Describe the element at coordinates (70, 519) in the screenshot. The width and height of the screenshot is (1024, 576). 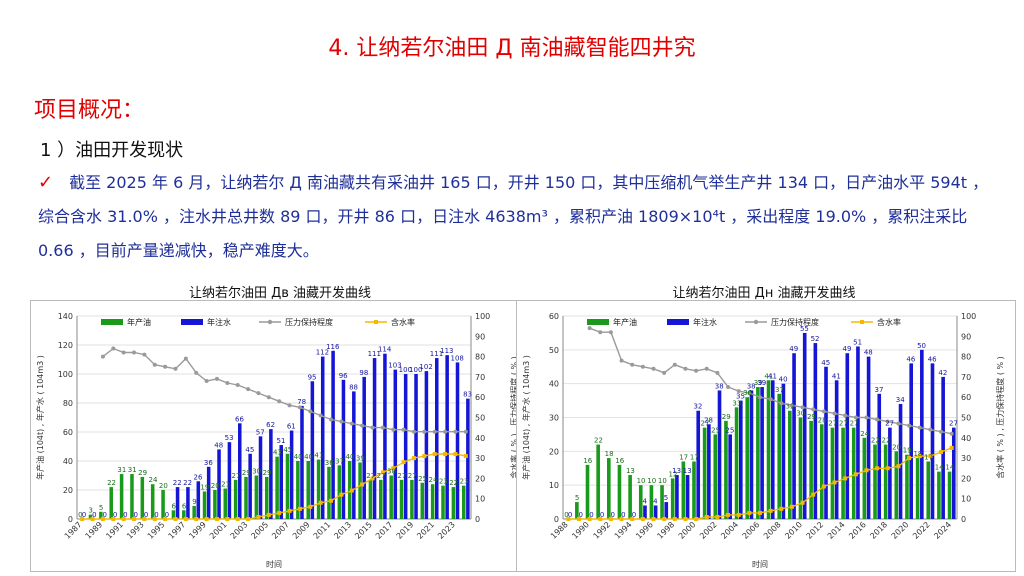
I see `y-left-tick-label: 0` at that location.